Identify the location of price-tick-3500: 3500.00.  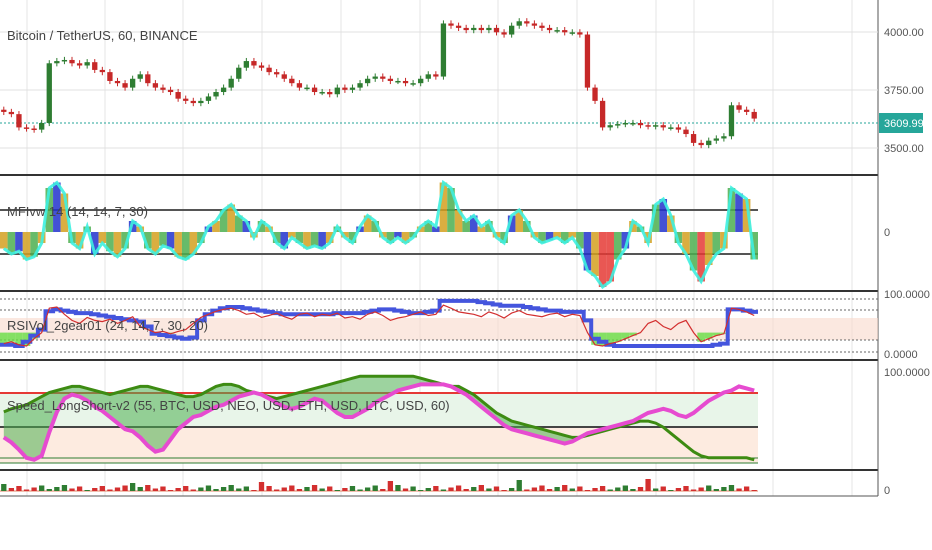
(904, 149).